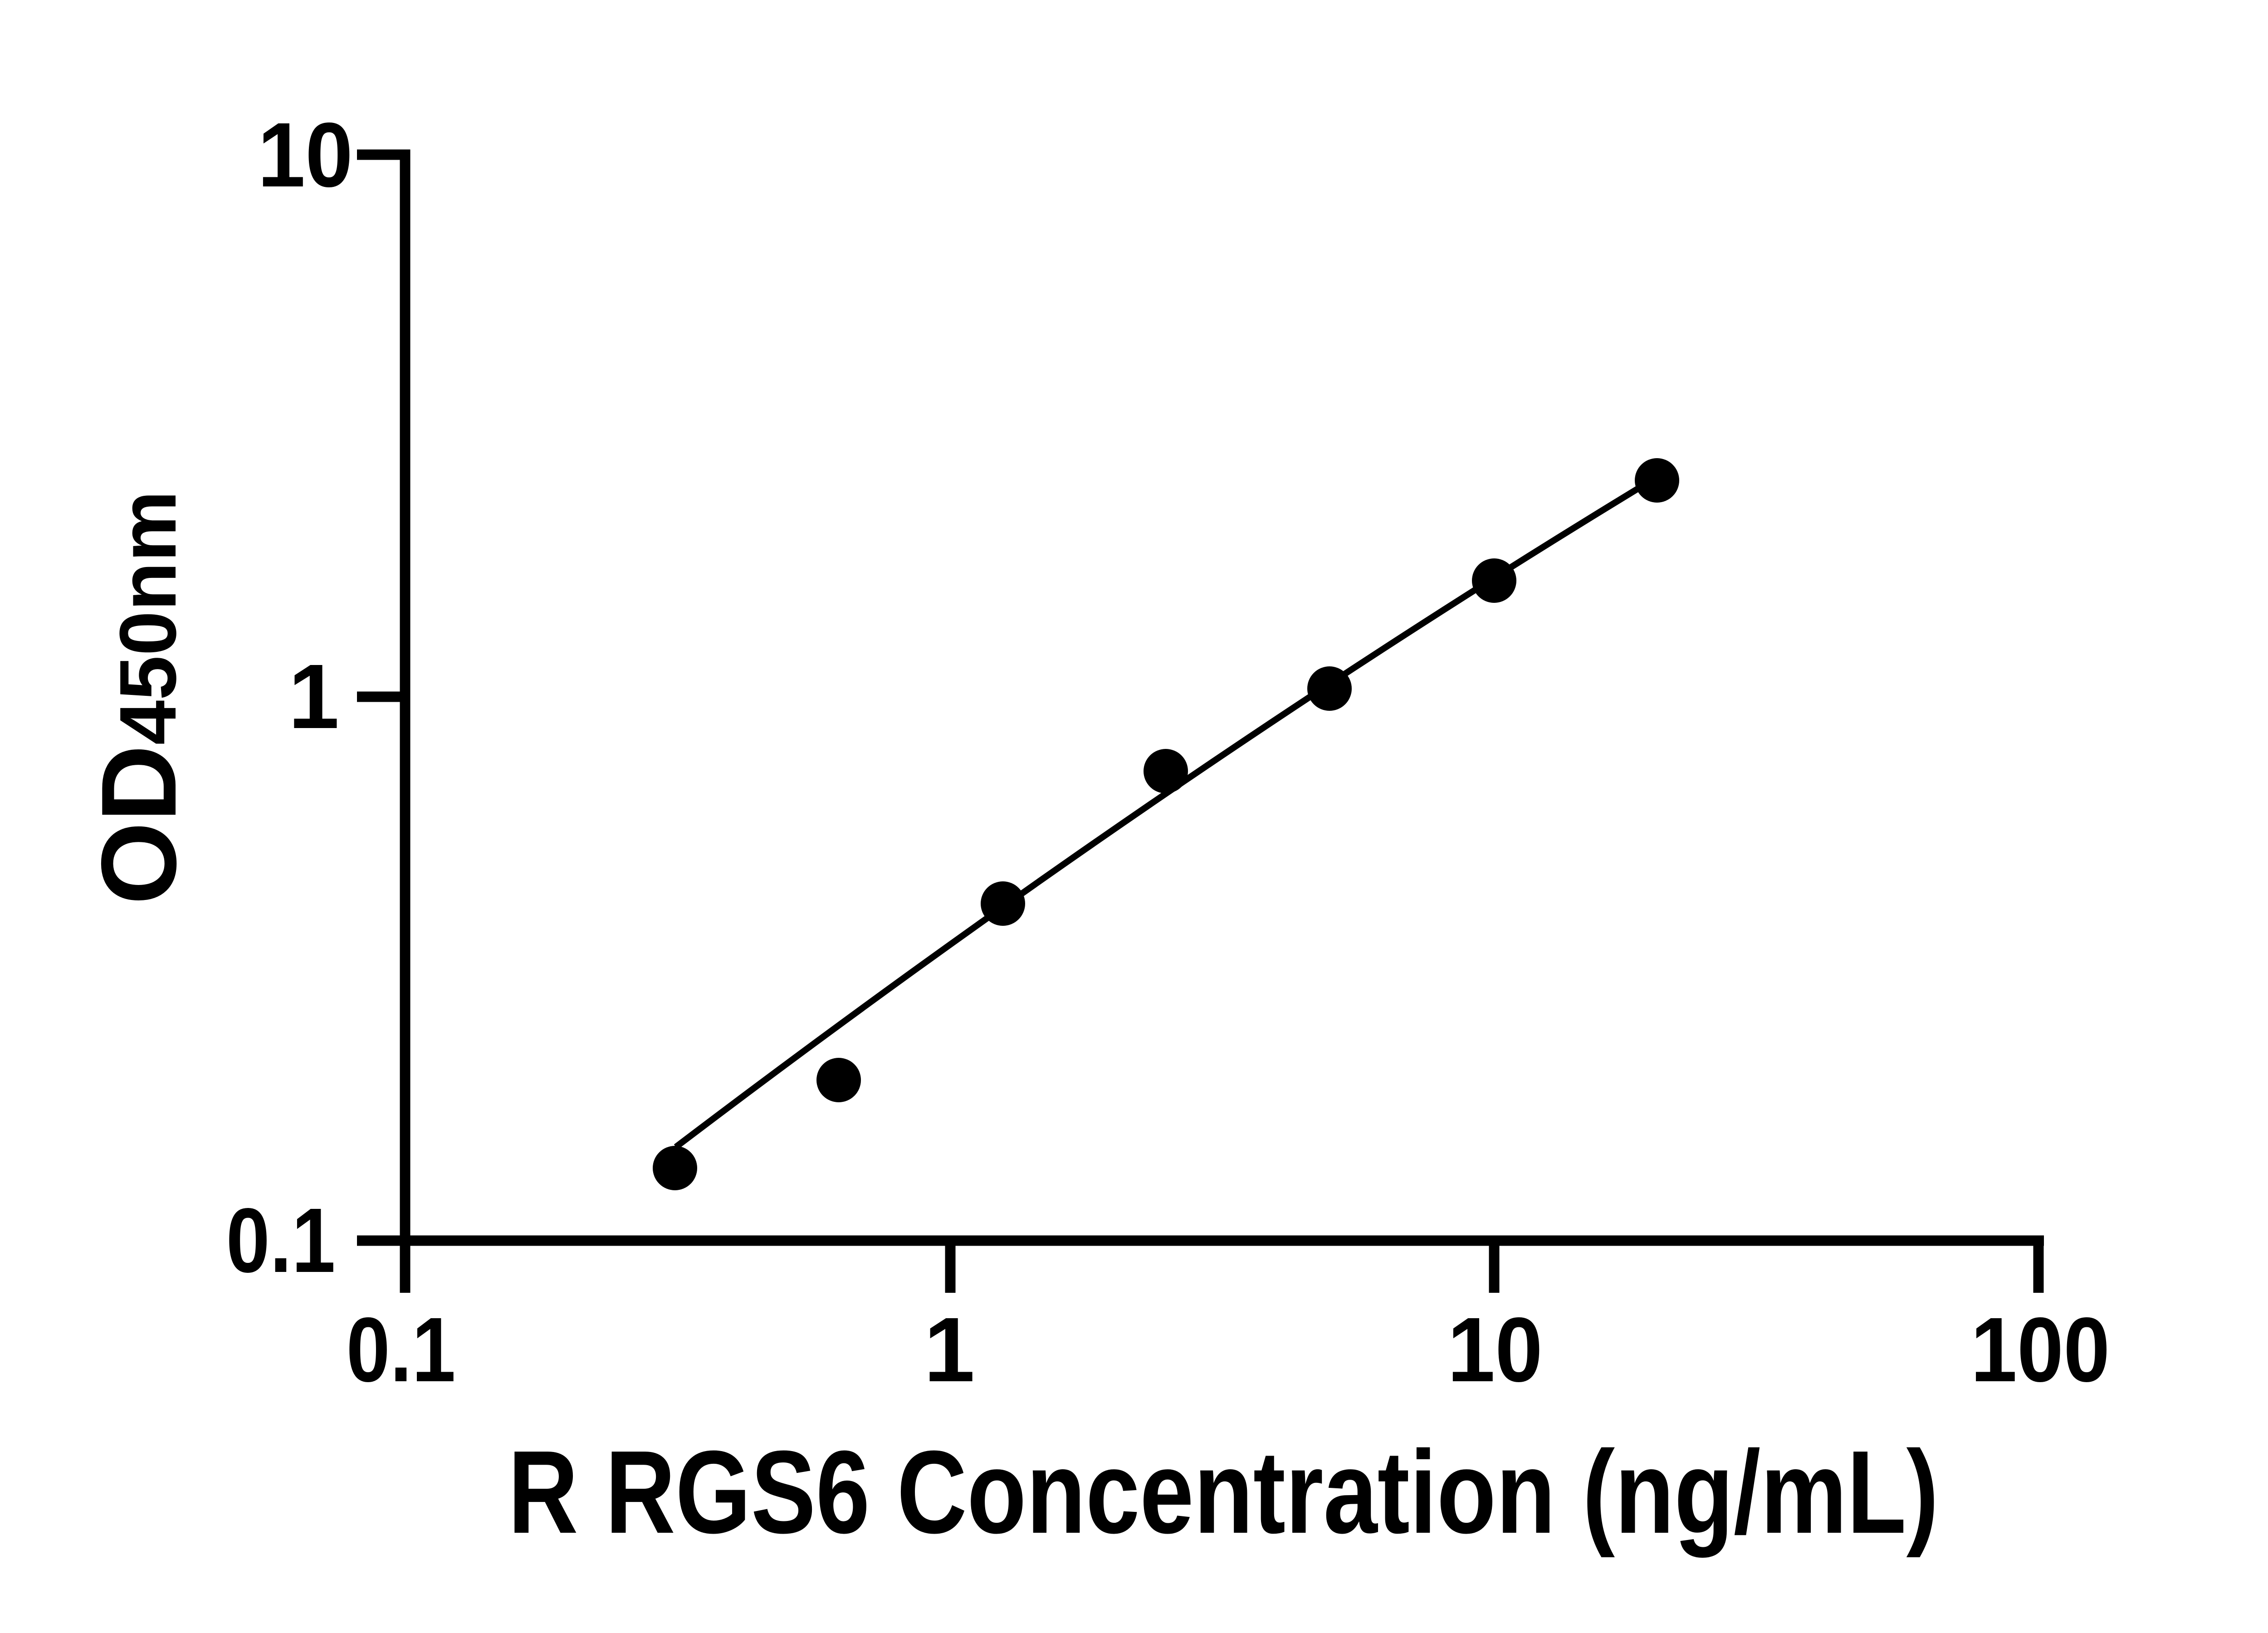 This screenshot has width=2268, height=1633. I want to click on svg-text: R RGS6 Concentration (ng/mL), so click(1223, 1493).